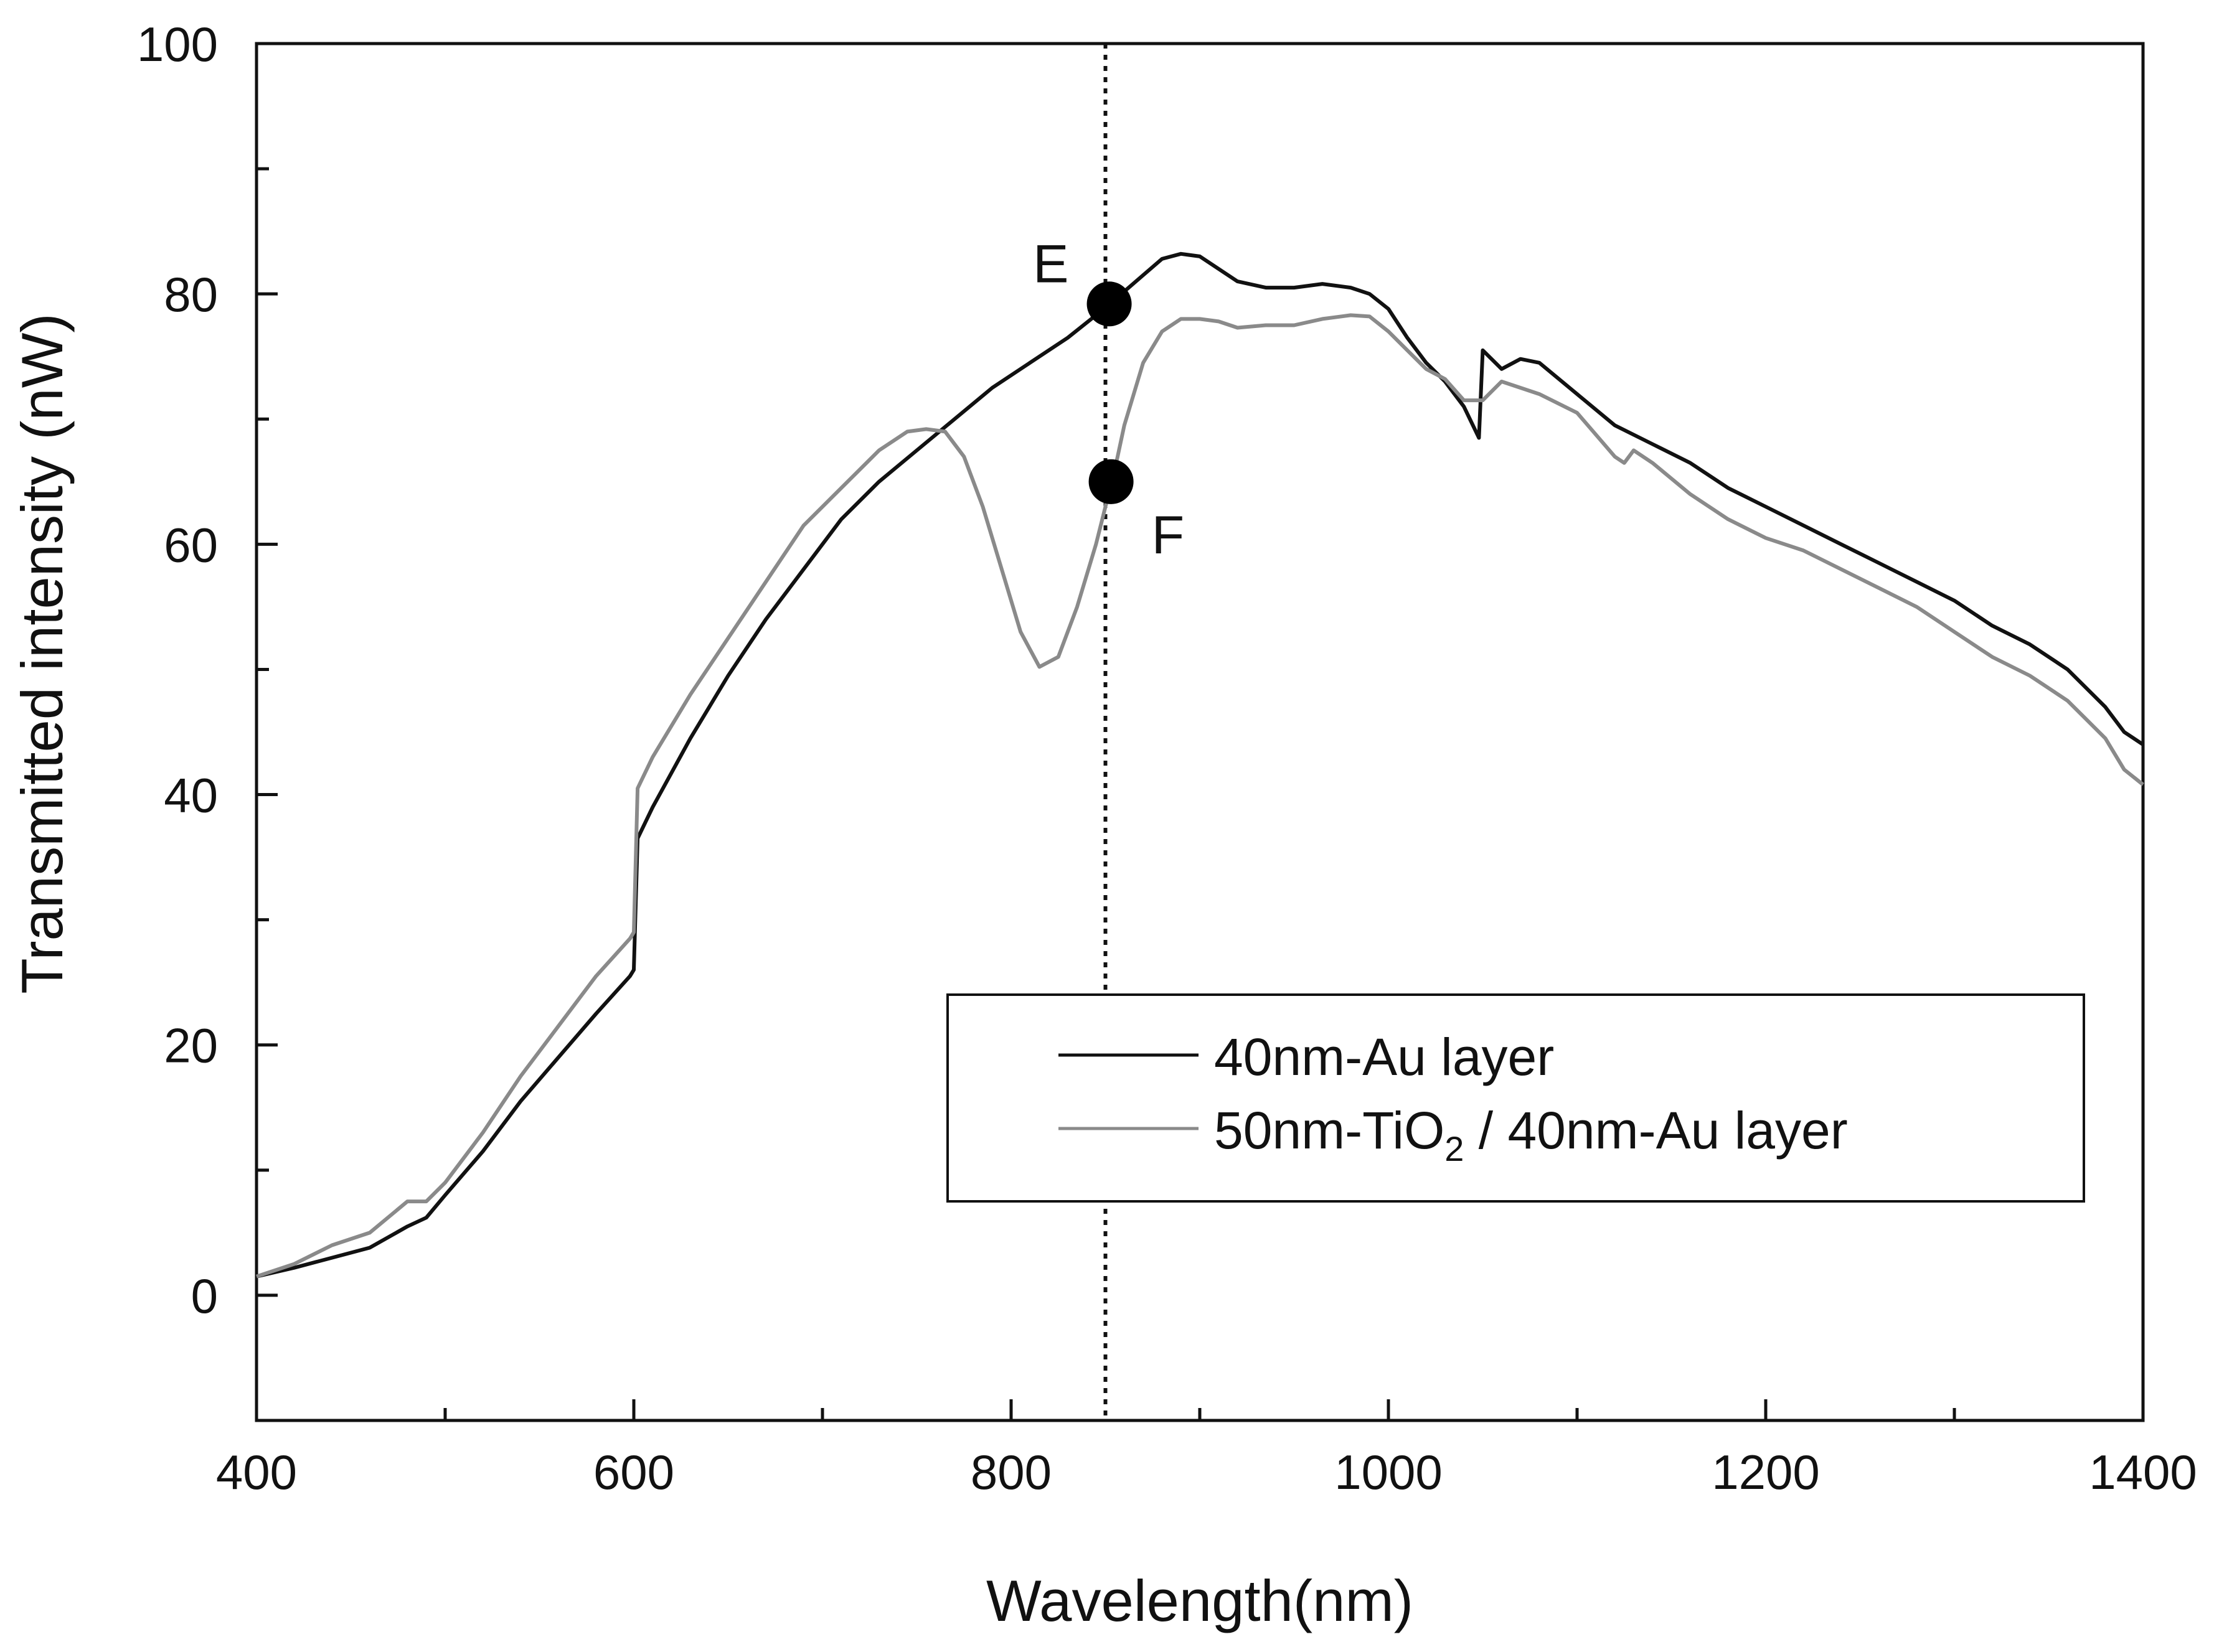  Describe the element at coordinates (42, 653) in the screenshot. I see `y-axis-label: Transmitted intensity (nW)` at that location.